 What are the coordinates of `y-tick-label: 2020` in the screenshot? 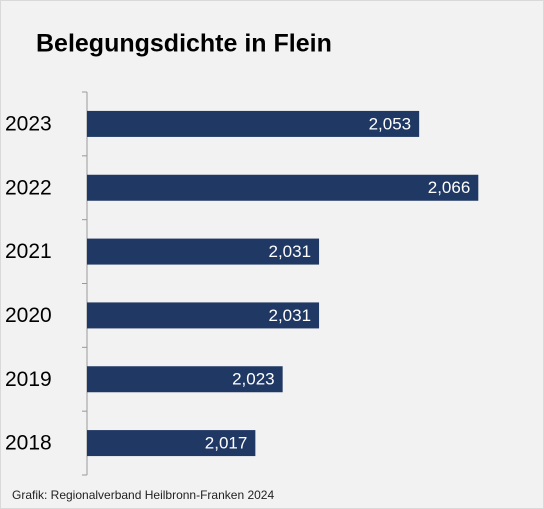 It's located at (28, 315).